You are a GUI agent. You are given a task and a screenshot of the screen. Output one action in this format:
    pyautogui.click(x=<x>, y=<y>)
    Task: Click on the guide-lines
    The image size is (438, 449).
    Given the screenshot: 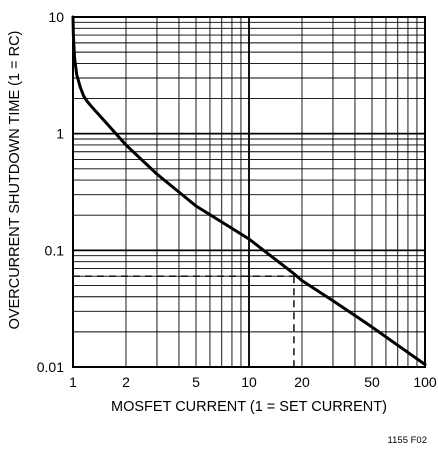 What is the action you would take?
    pyautogui.click(x=184, y=321)
    